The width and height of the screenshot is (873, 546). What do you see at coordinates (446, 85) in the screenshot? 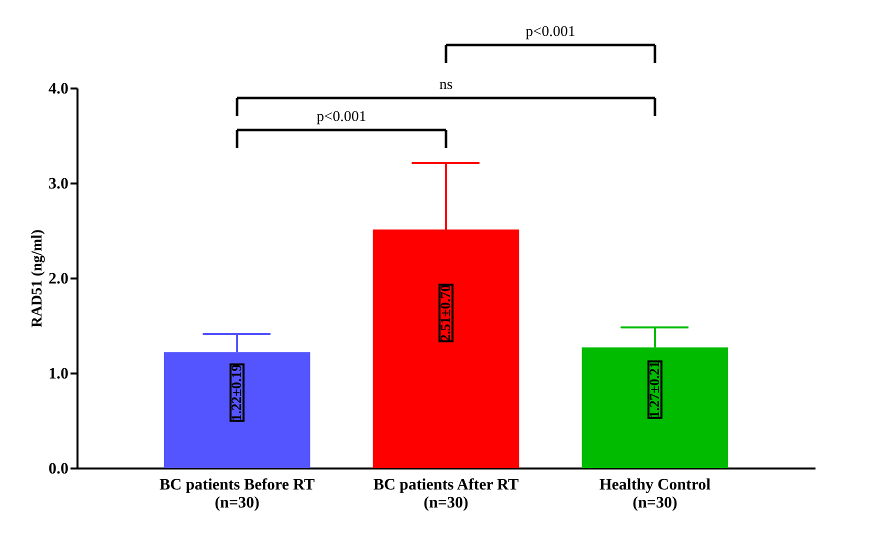
I see `annotation: ns` at bounding box center [446, 85].